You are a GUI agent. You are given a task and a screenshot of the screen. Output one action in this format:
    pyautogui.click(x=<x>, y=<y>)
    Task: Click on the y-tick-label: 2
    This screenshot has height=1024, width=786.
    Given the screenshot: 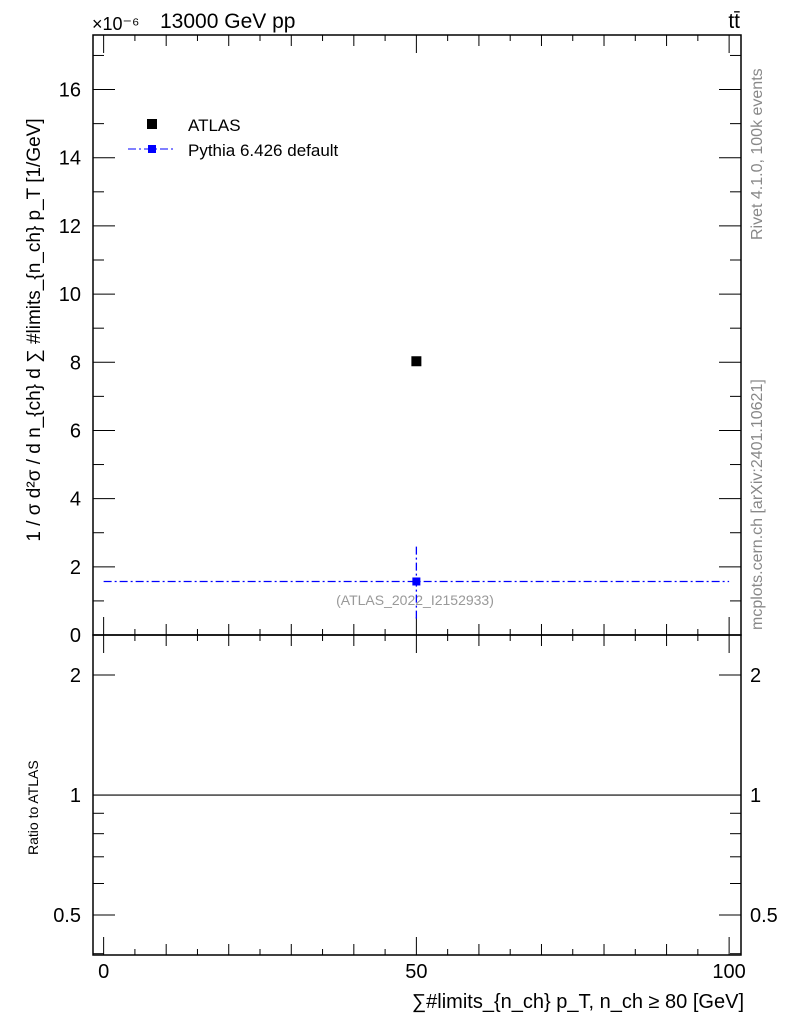 What is the action you would take?
    pyautogui.click(x=75, y=568)
    